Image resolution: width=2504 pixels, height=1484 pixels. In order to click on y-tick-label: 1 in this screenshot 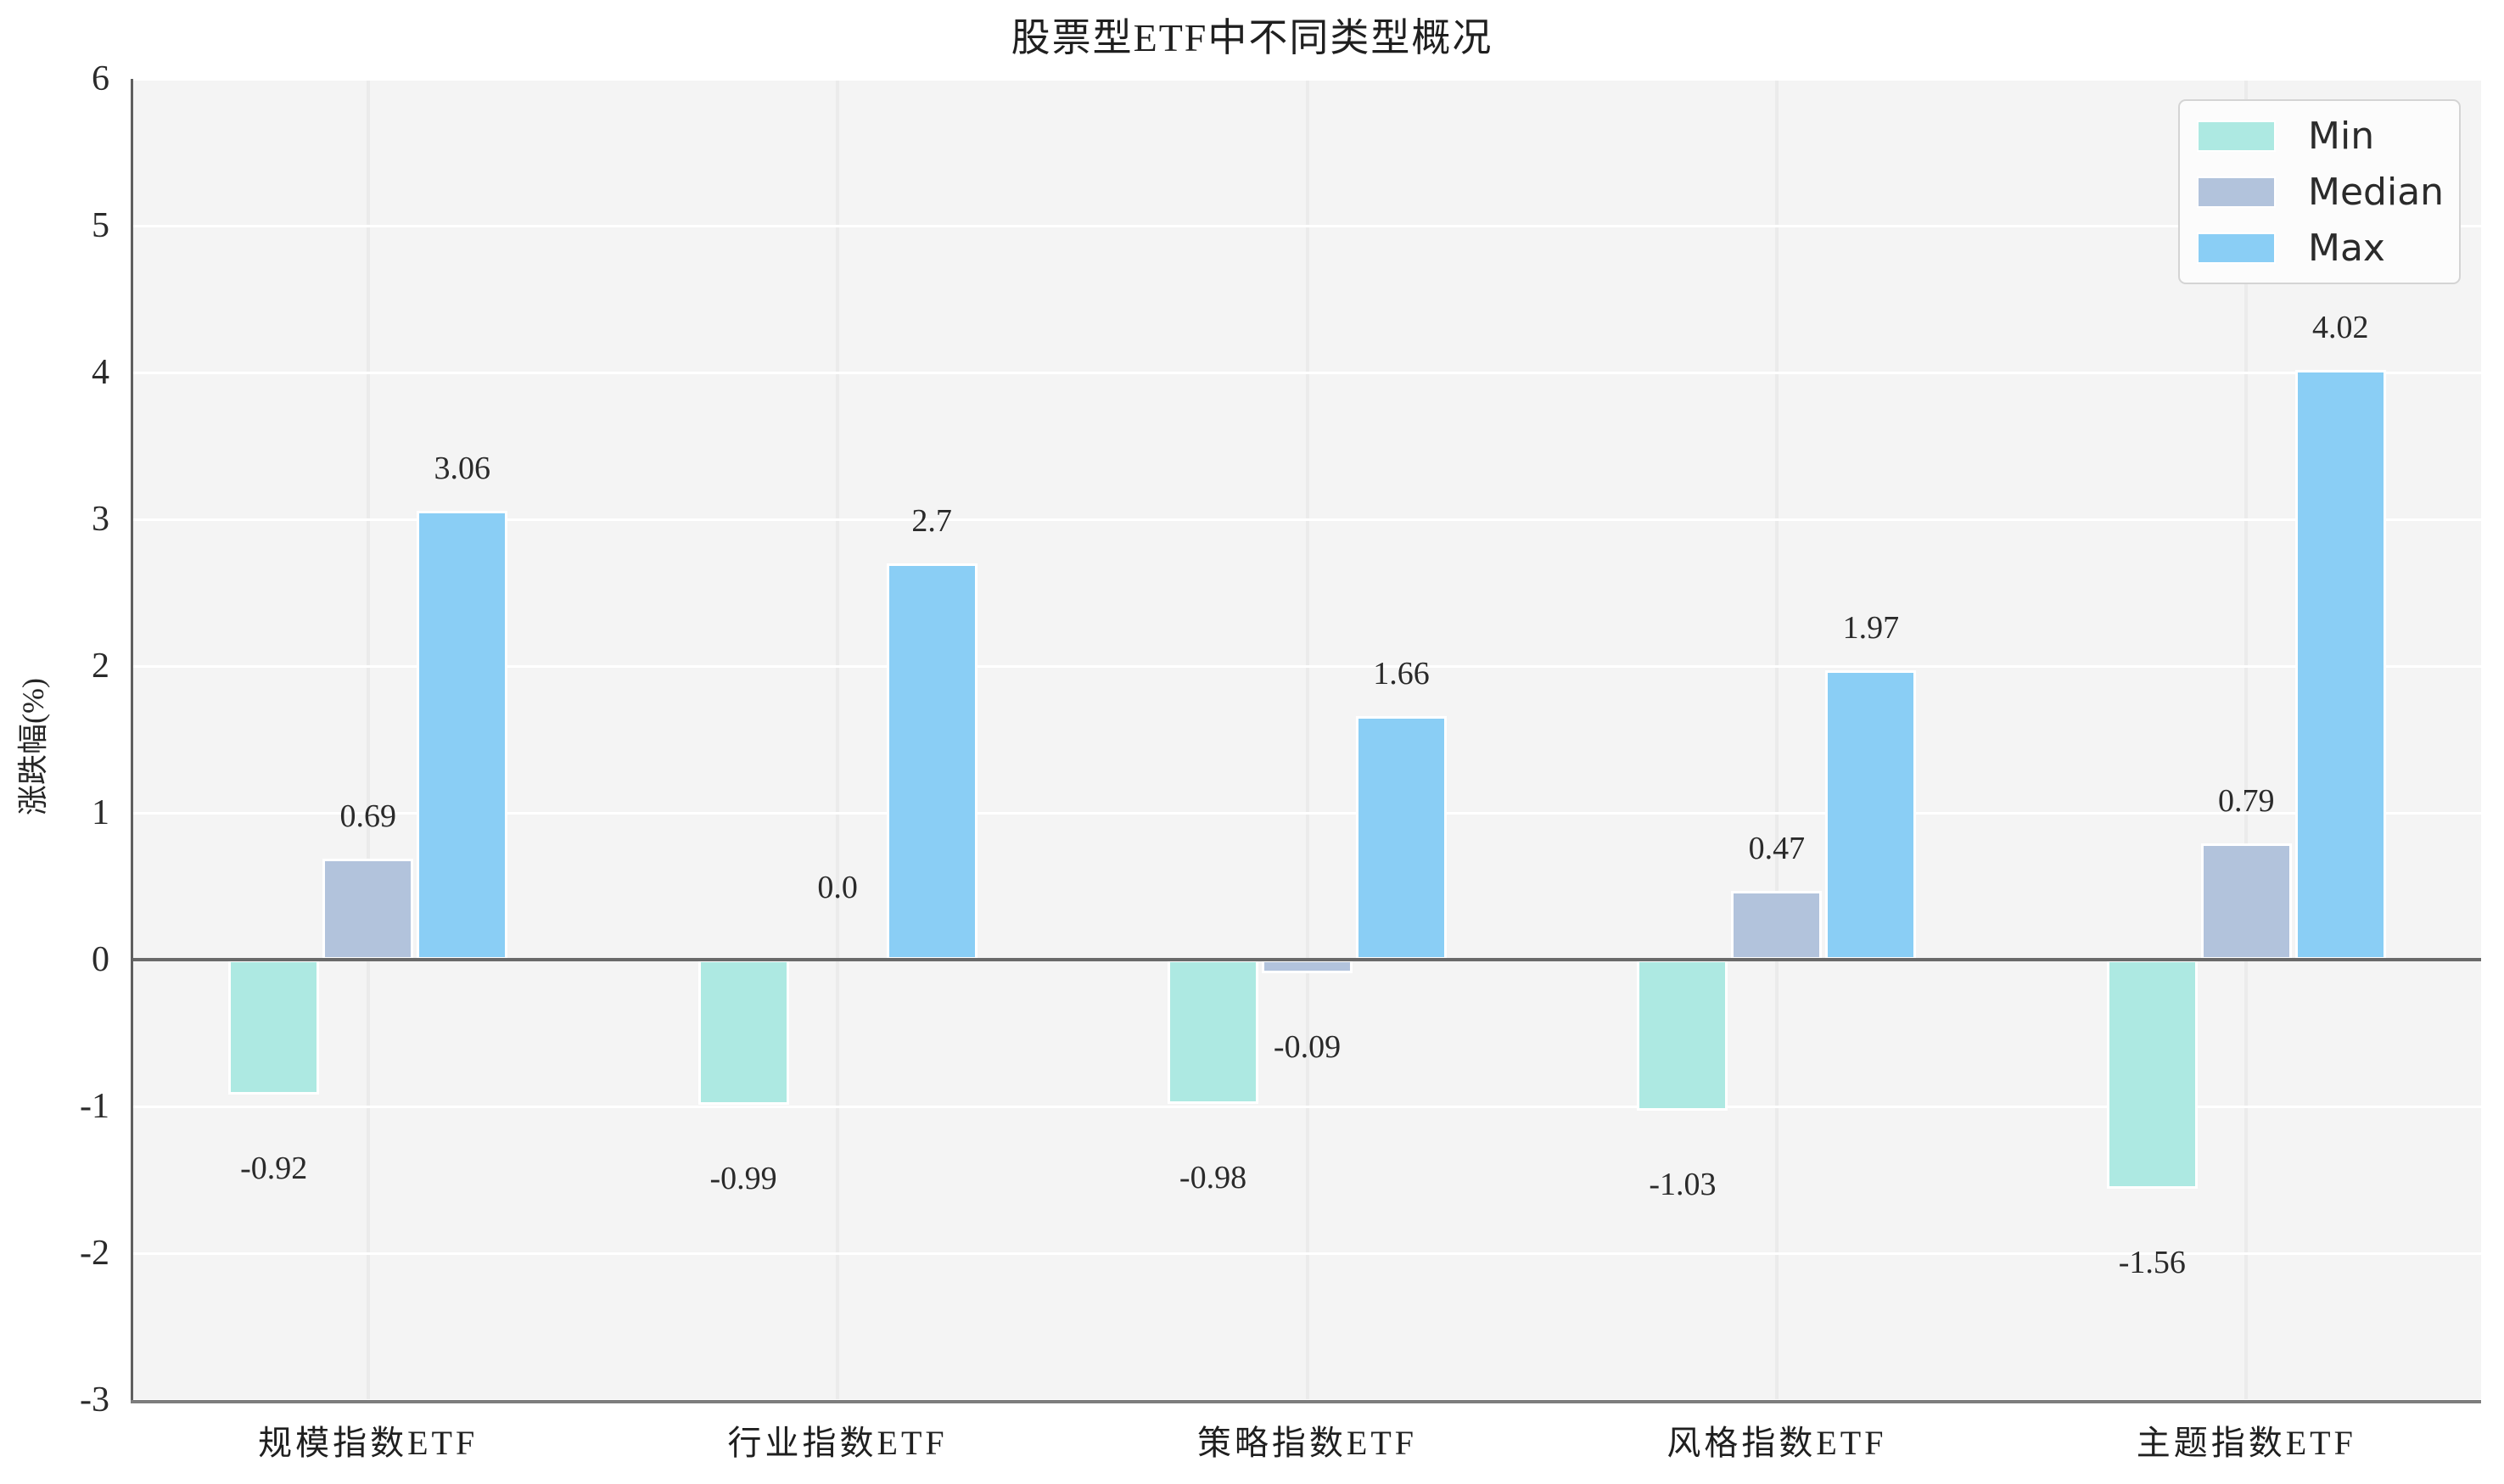, I will do `click(101, 813)`.